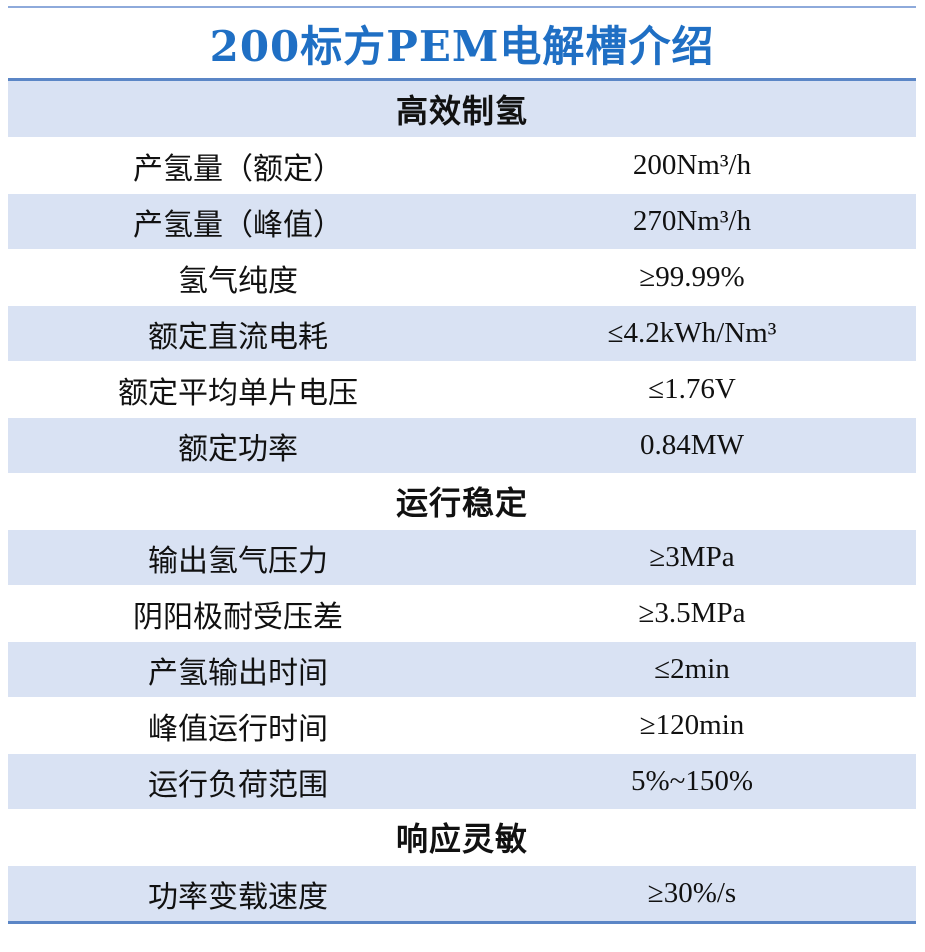 Image resolution: width=925 pixels, height=952 pixels. What do you see at coordinates (692, 445) in the screenshot?
I see `spec-value: 0.84MW` at bounding box center [692, 445].